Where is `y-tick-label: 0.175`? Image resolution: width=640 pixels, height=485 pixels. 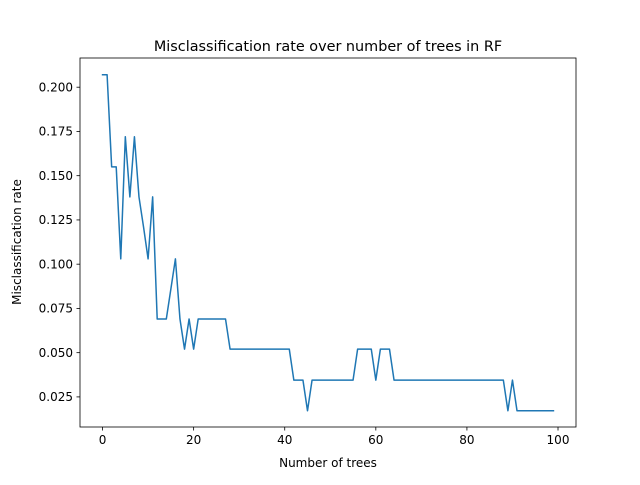 y-tick-label: 0.175 is located at coordinates (56, 132).